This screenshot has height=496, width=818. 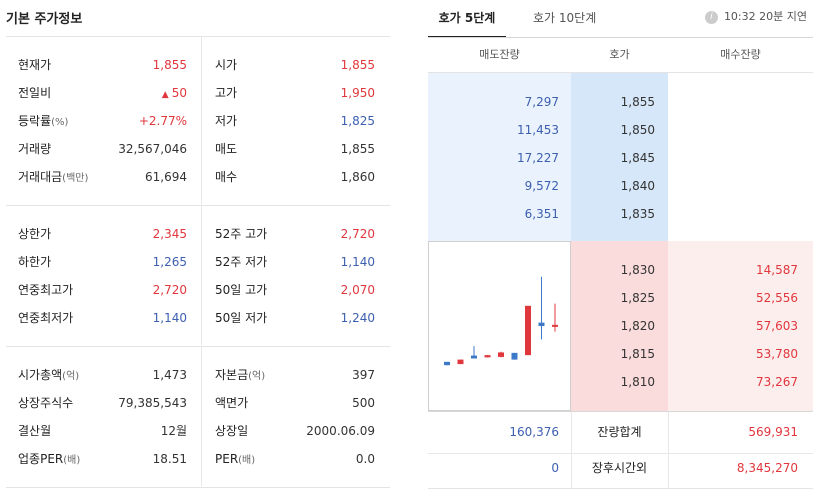 What do you see at coordinates (773, 432) in the screenshot?
I see `total-bid-qty: 569,931` at bounding box center [773, 432].